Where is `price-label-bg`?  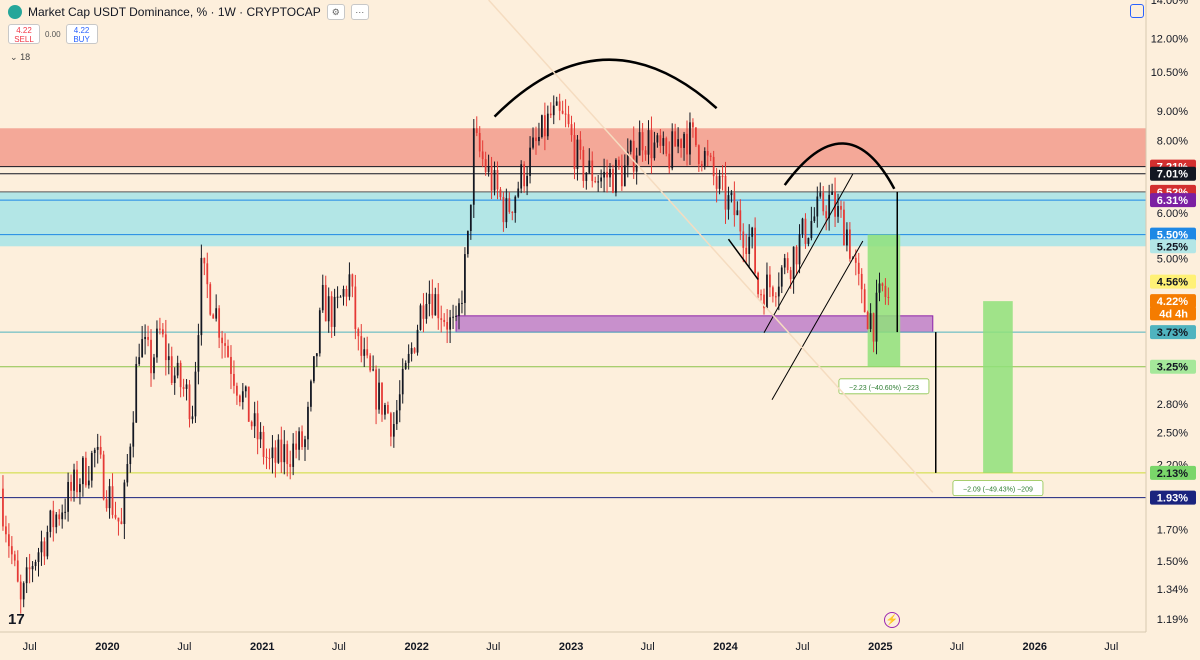
price-label-bg is located at coordinates (1173, 200).